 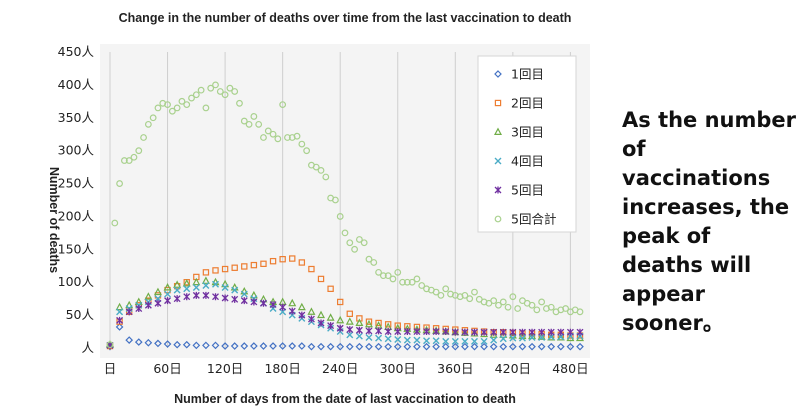 What do you see at coordinates (76, 117) in the screenshot?
I see `y-tick-label: 350人` at bounding box center [76, 117].